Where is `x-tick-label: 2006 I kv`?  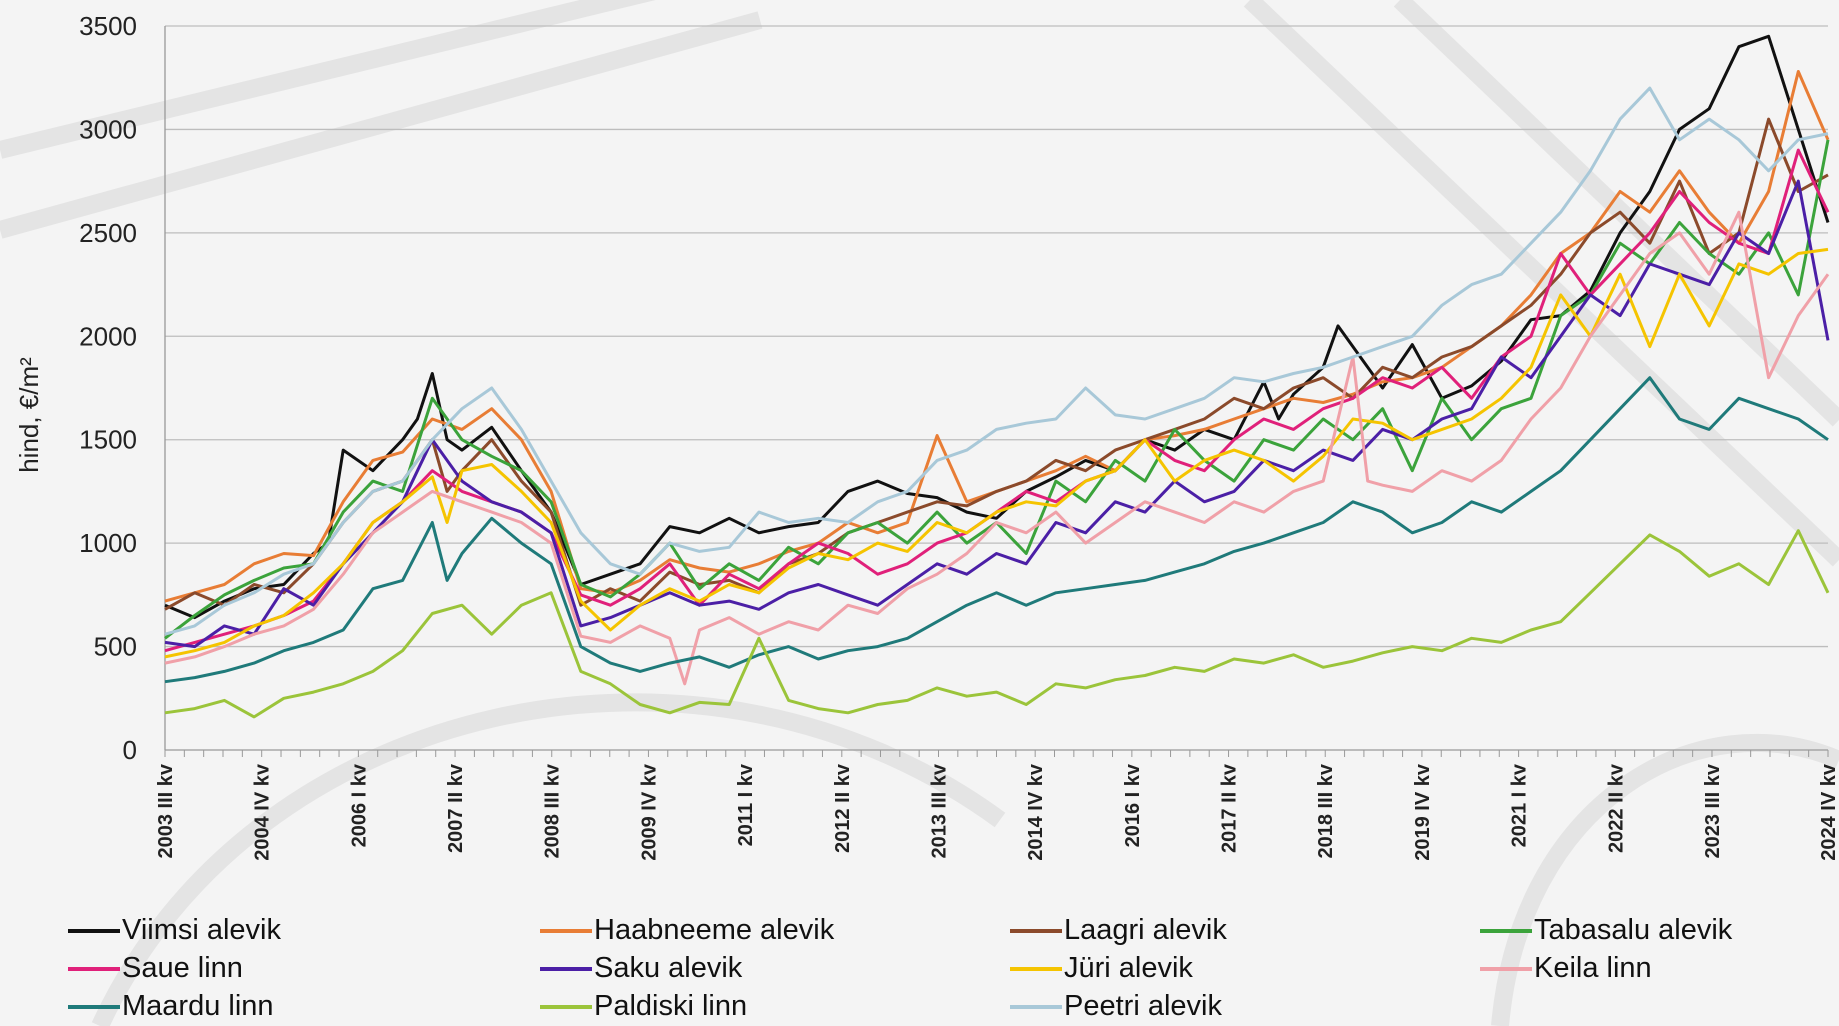 x-tick-label: 2006 I kv is located at coordinates (359, 805).